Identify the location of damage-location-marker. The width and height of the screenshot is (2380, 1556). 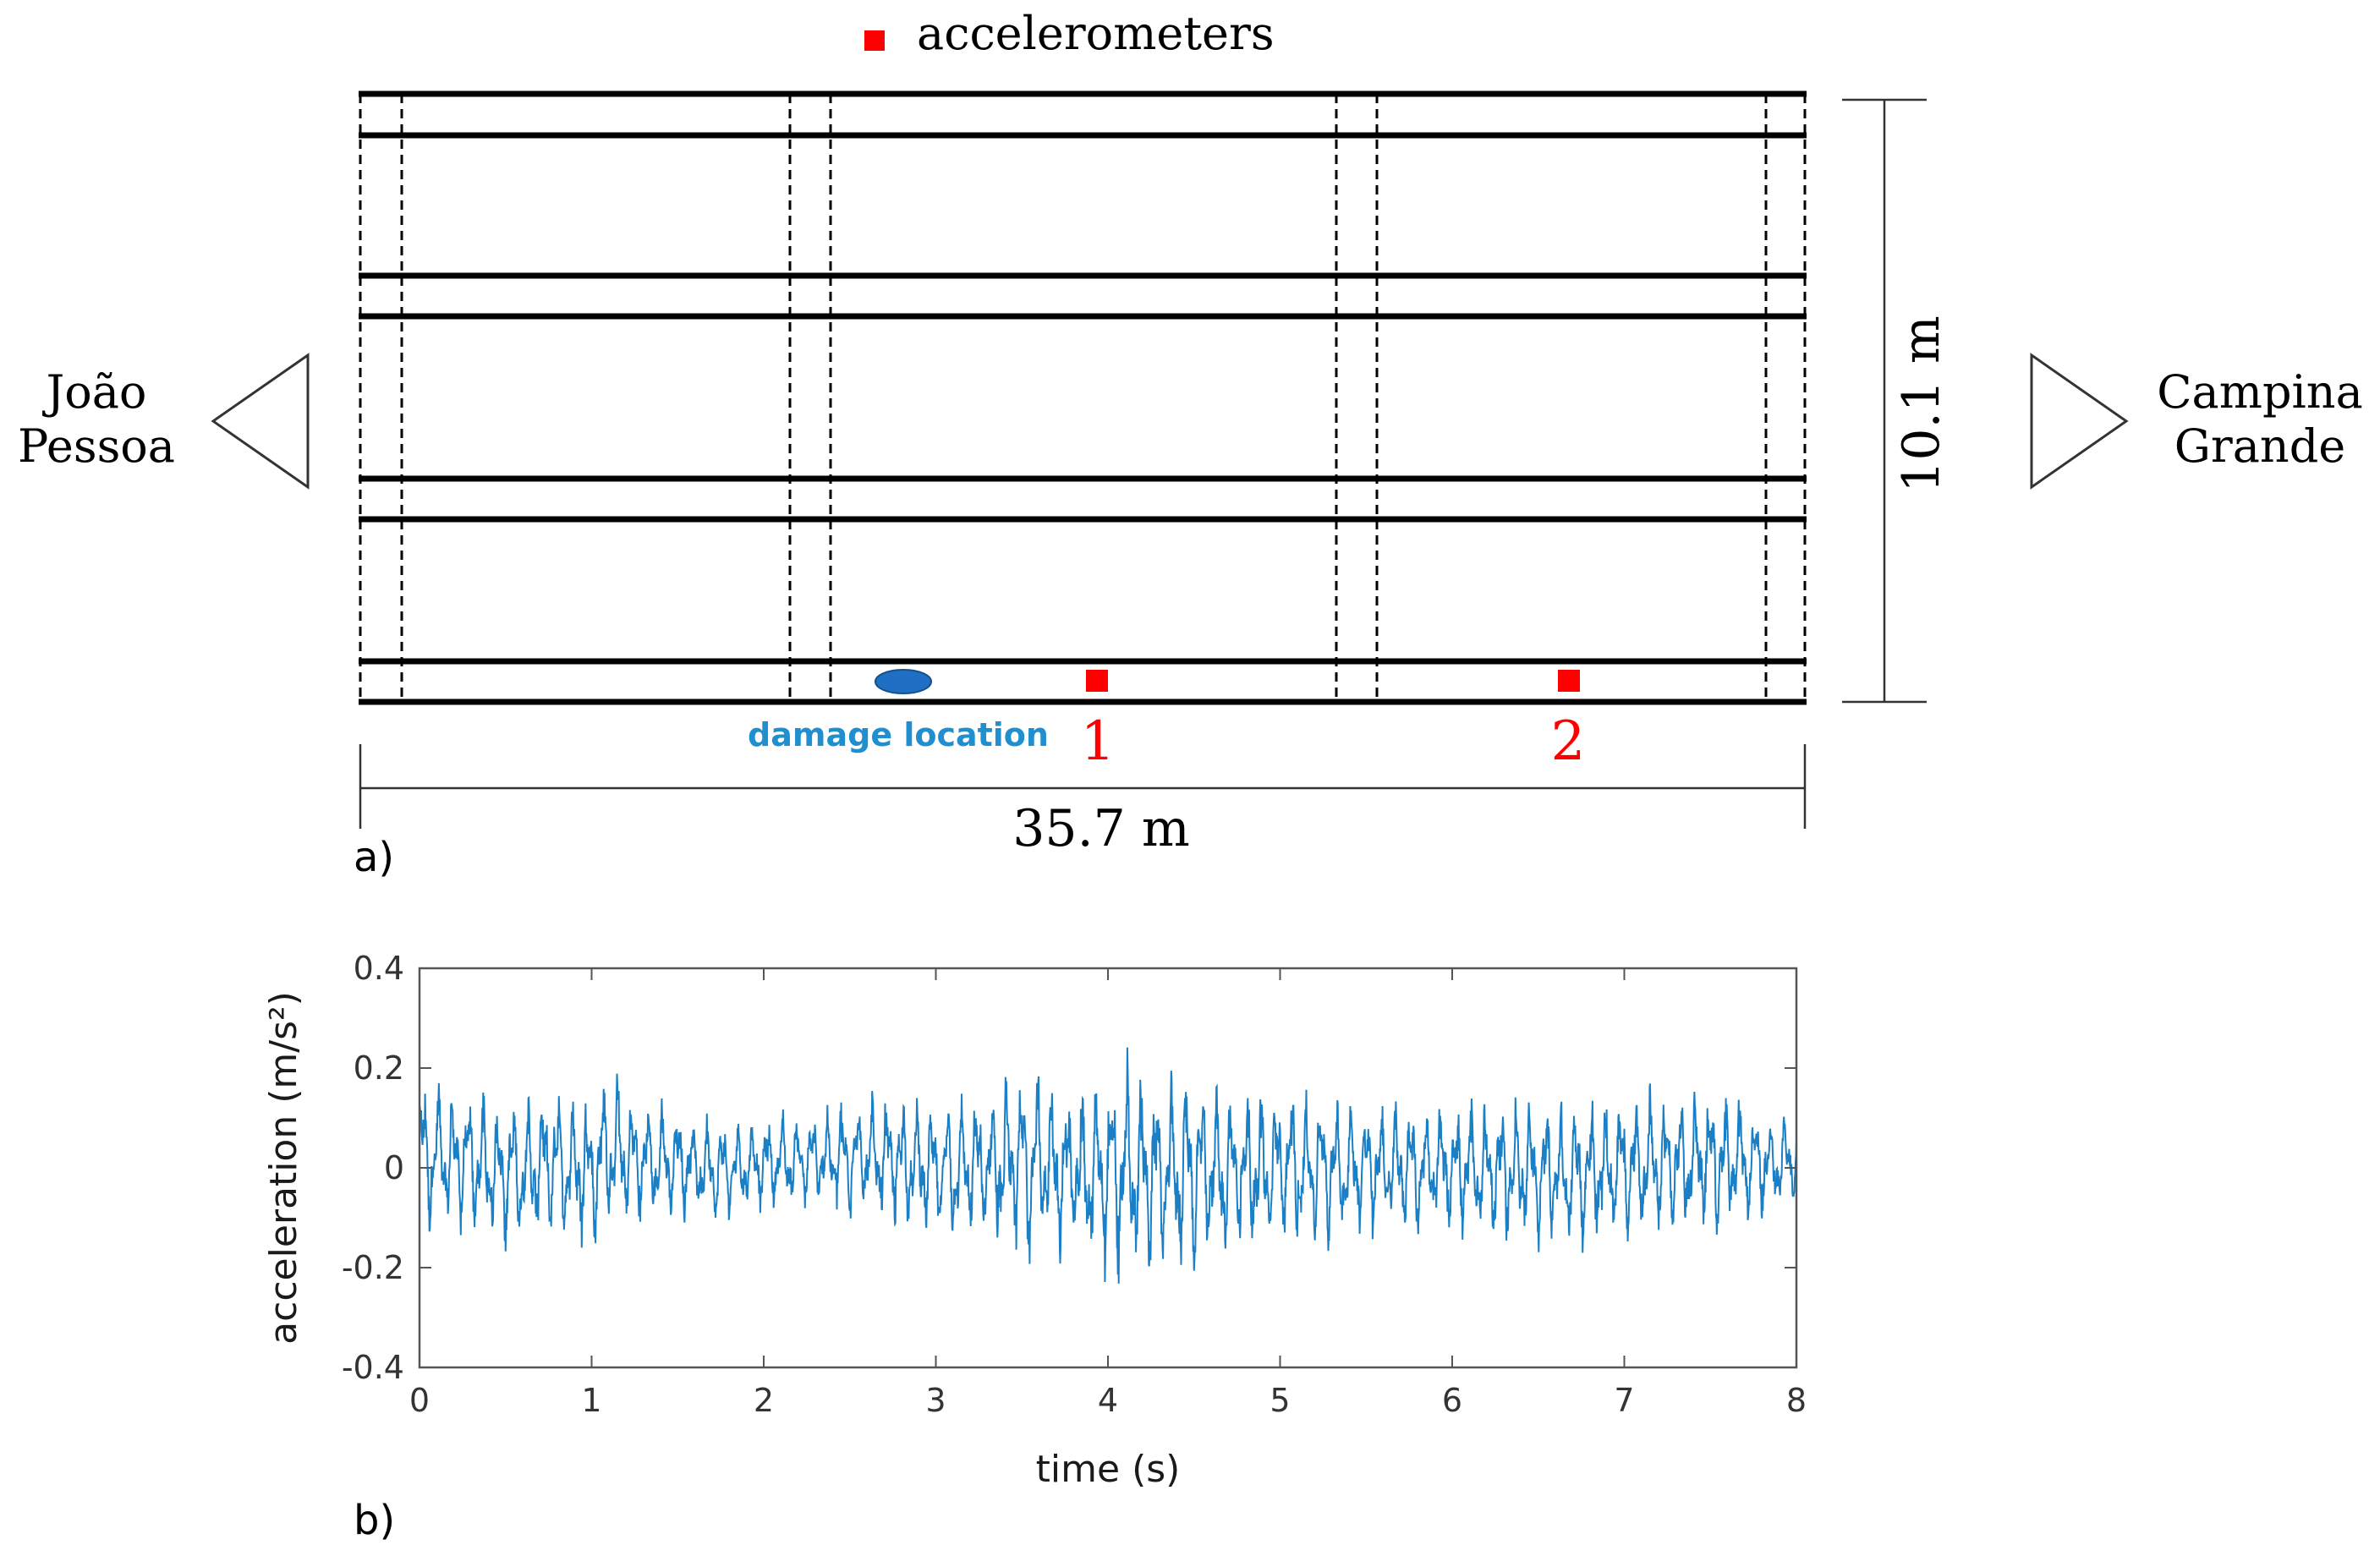
(903, 681).